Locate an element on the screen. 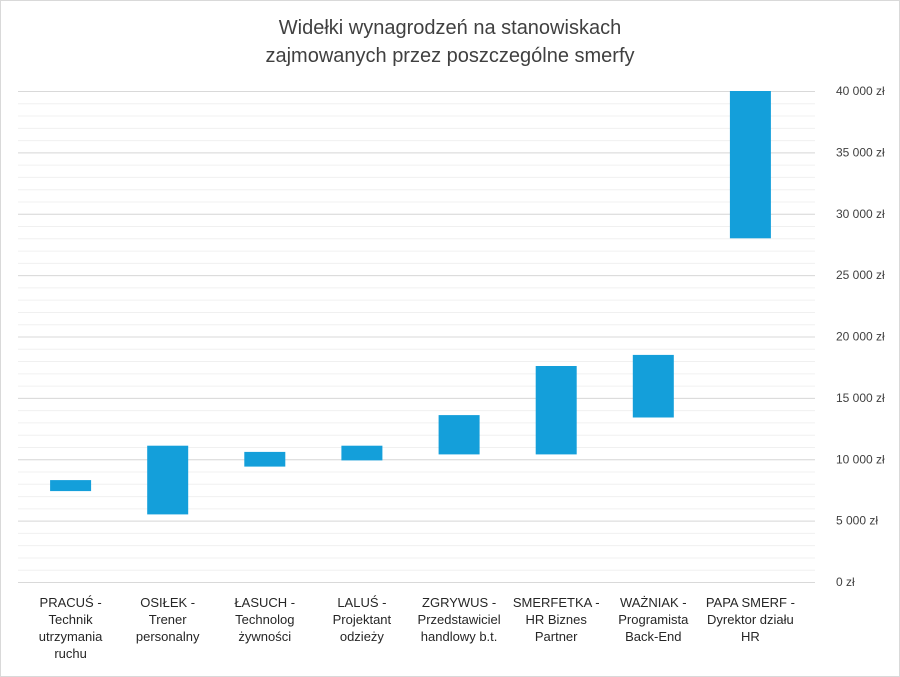  x-category-label: PAPA SMERF - Dyrektor działu HR is located at coordinates (750, 619).